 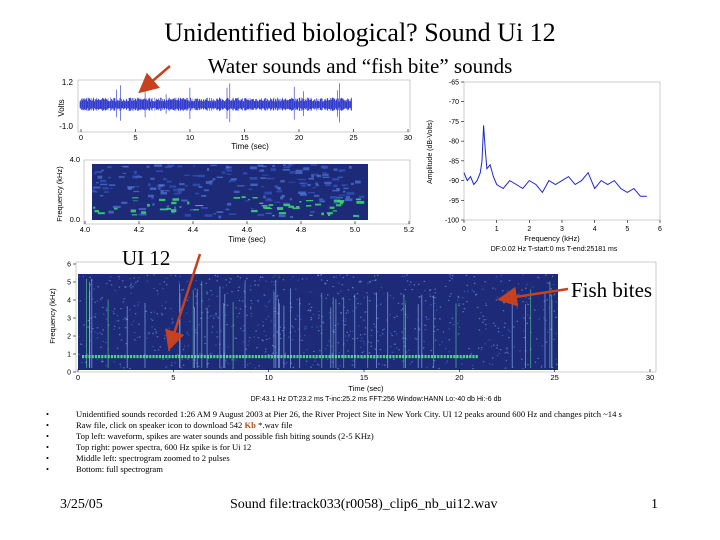 What do you see at coordinates (245, 135) in the screenshot?
I see `waveform-xticks: 0 5 10 15 20 25 30` at bounding box center [245, 135].